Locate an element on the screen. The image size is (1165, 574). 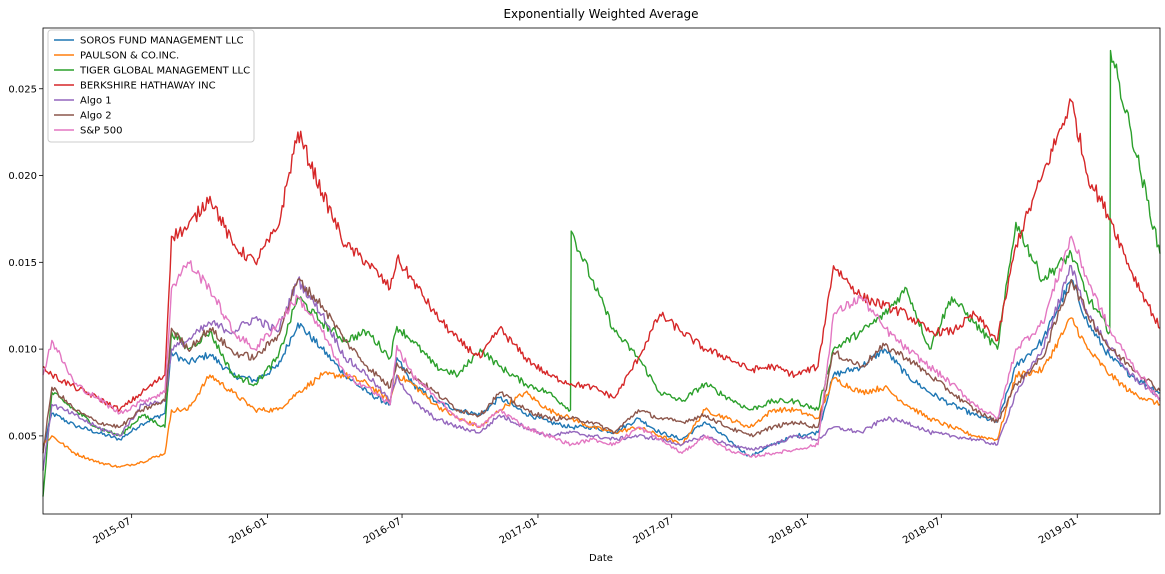
legend-label: Algo 2 is located at coordinates (96, 116).